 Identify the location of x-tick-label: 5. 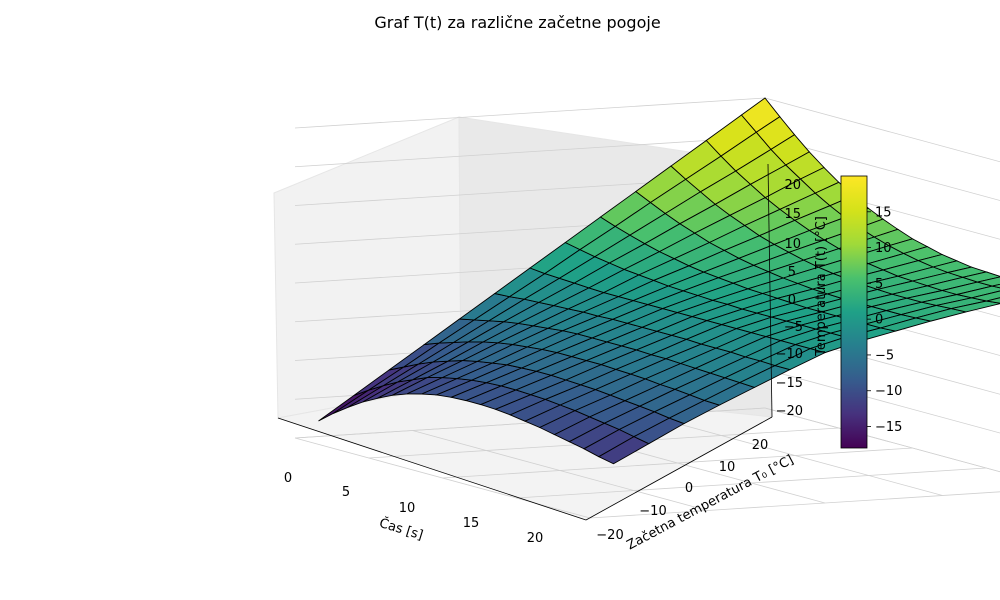
(346, 492).